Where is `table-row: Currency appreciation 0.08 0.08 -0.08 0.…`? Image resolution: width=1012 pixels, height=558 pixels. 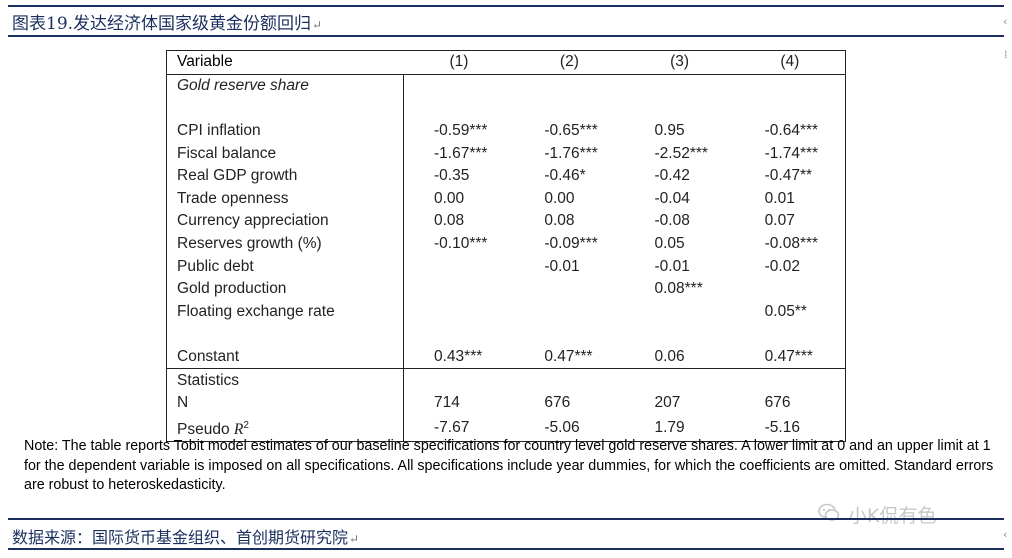 table-row: Currency appreciation 0.08 0.08 -0.08 0.… is located at coordinates (506, 221).